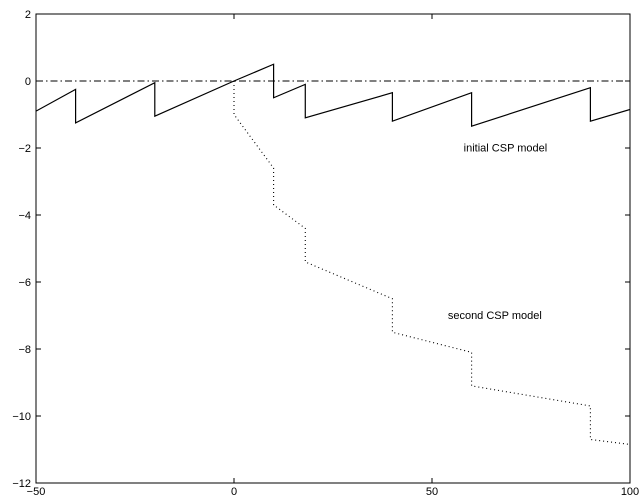  What do you see at coordinates (506, 148) in the screenshot?
I see `annotation-label: initial CSP model` at bounding box center [506, 148].